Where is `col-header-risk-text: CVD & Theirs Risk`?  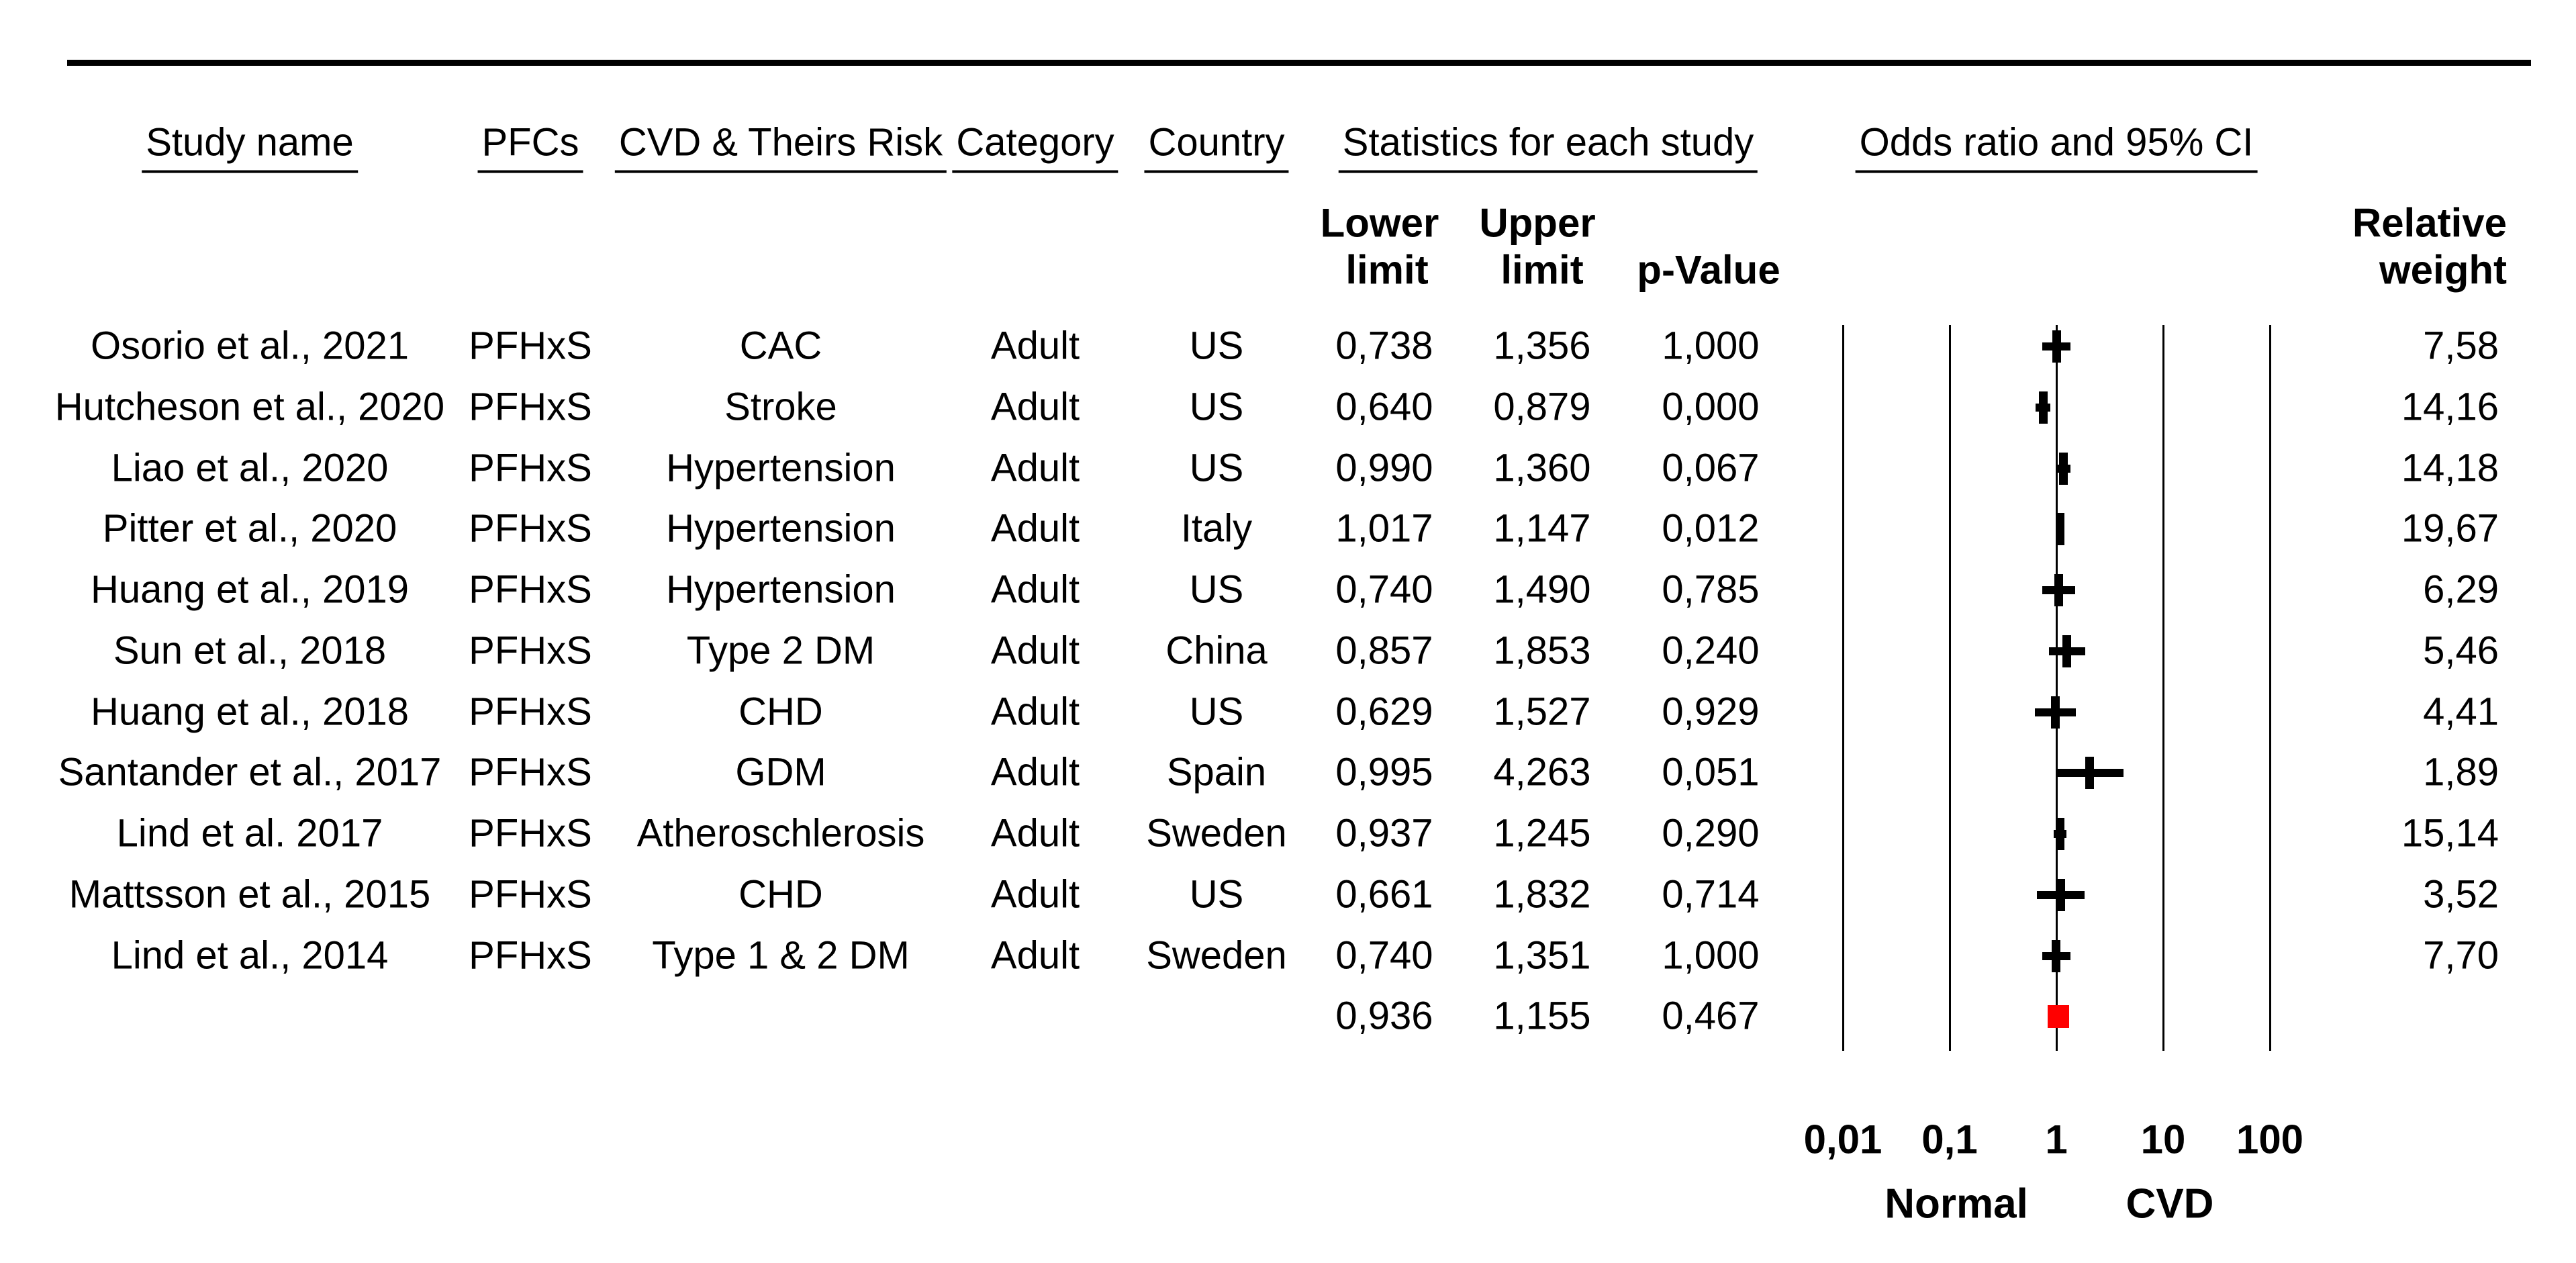
col-header-risk-text: CVD & Theirs Risk is located at coordinates (780, 147).